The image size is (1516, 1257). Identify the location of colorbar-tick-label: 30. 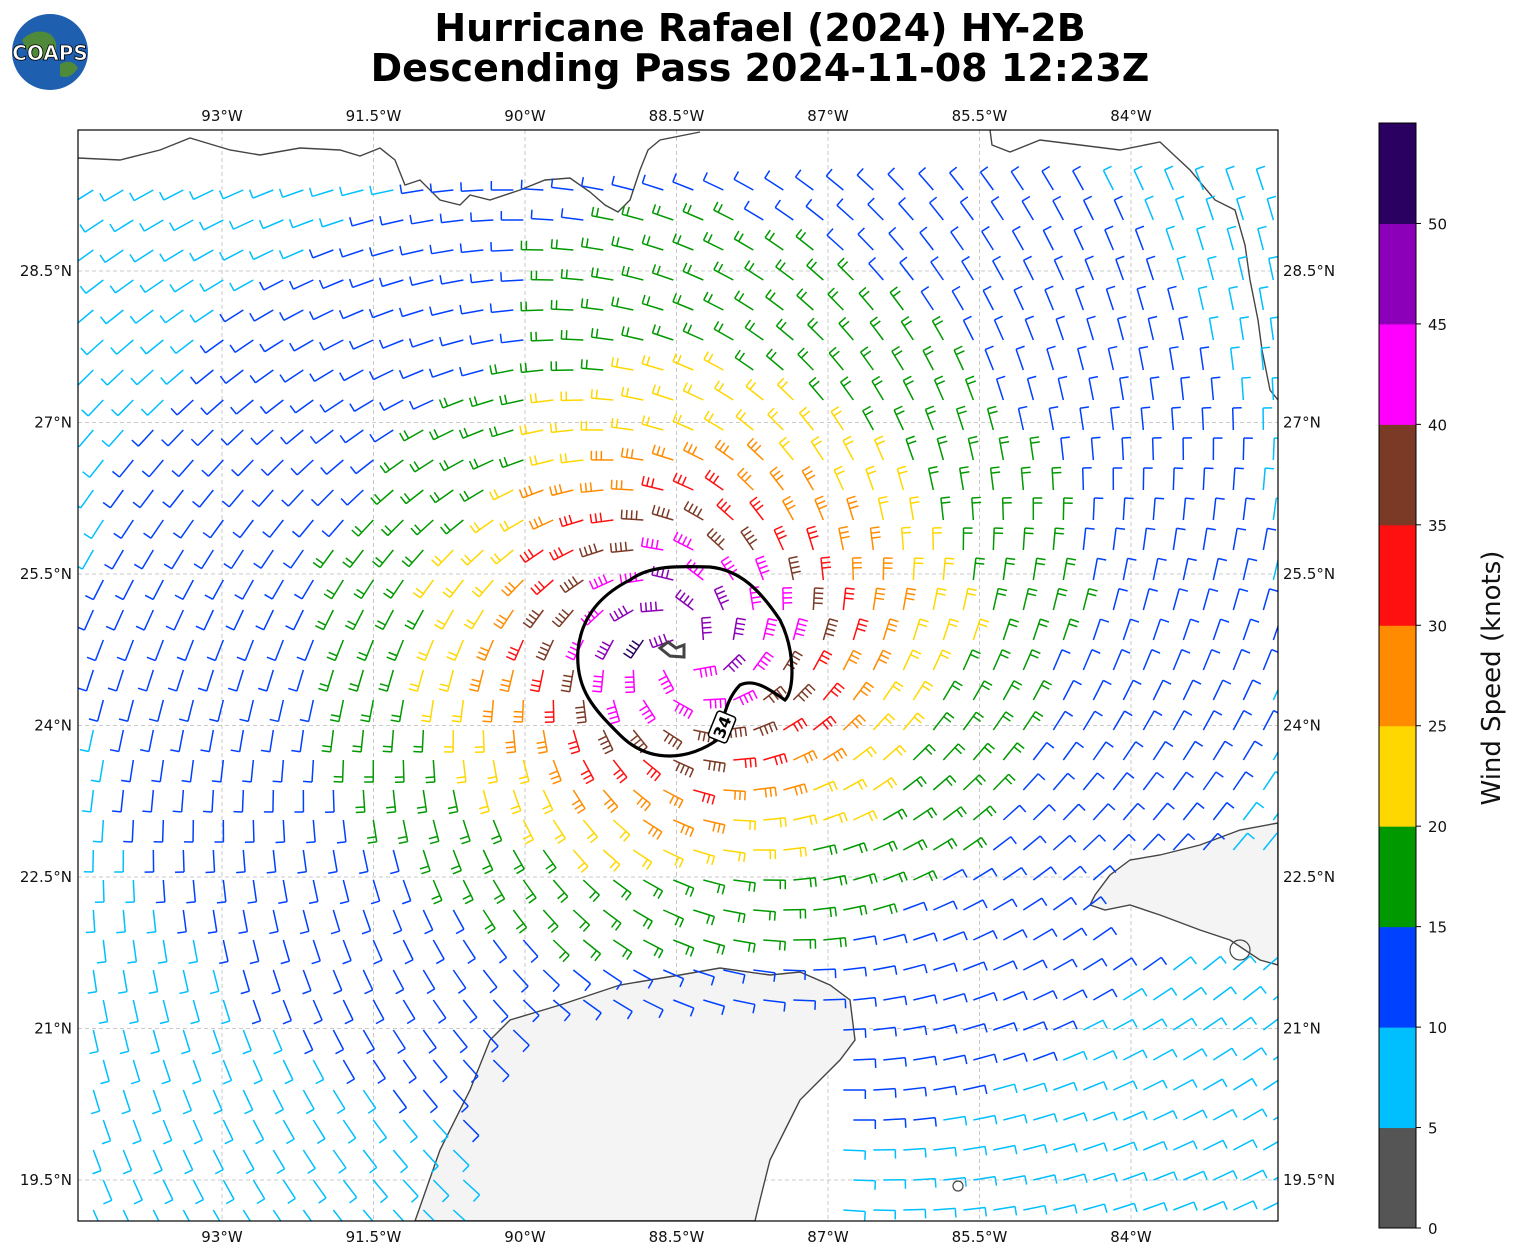
(1437, 626).